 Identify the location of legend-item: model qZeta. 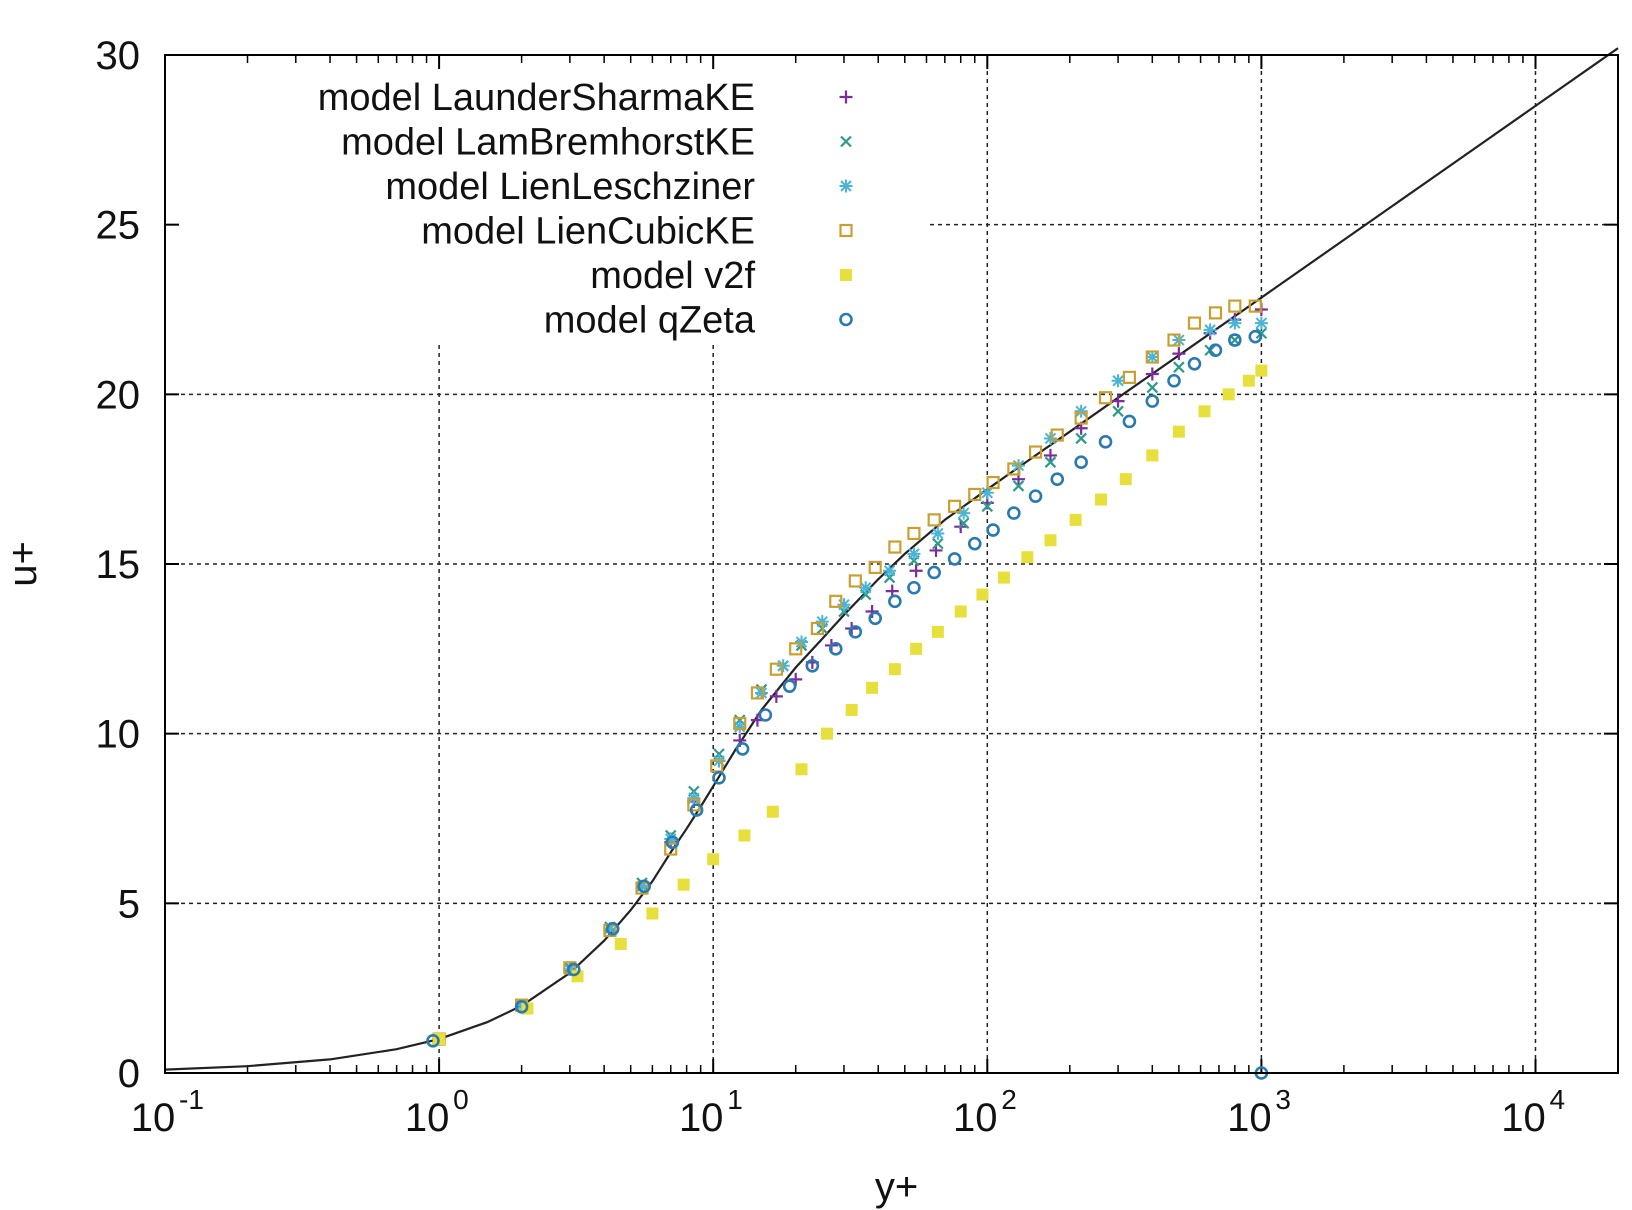
(698, 321).